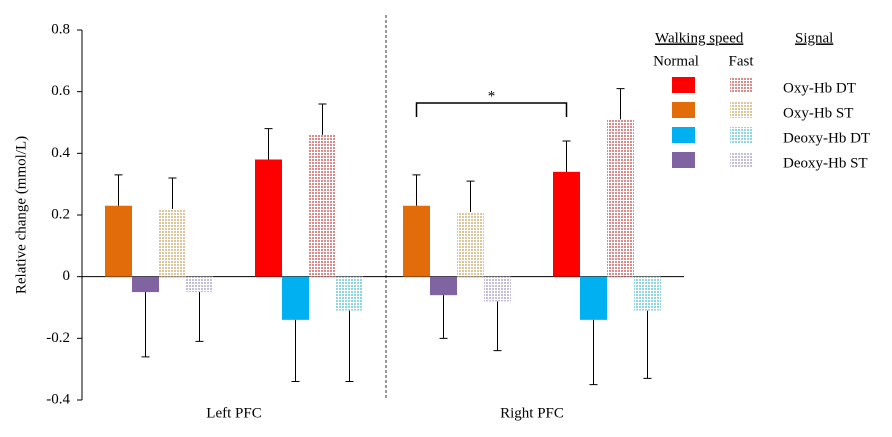 This screenshot has height=437, width=892. Describe the element at coordinates (60, 29) in the screenshot. I see `y-tick-label: 0.8` at that location.